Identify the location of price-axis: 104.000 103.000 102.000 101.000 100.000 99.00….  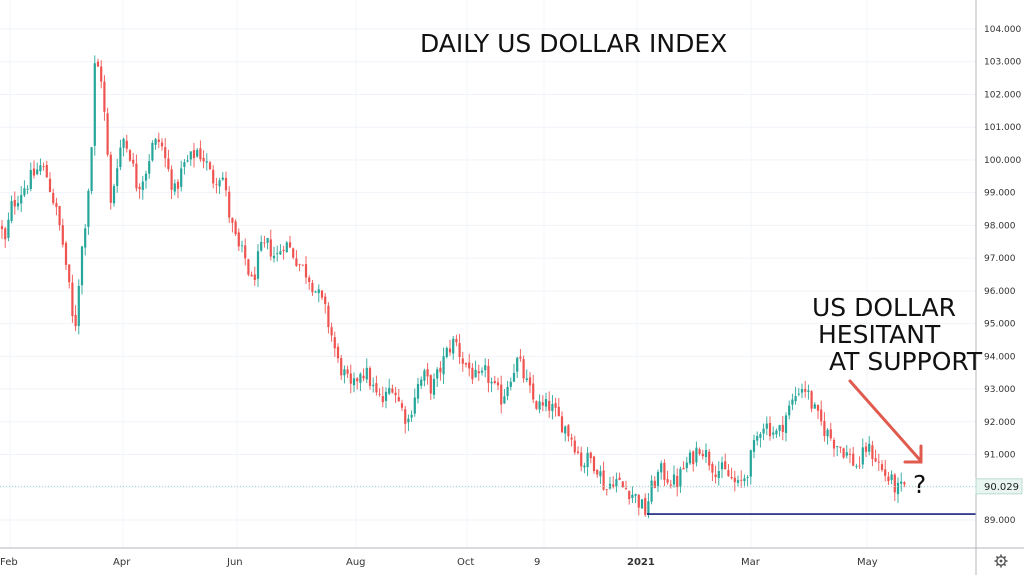
(1002, 275).